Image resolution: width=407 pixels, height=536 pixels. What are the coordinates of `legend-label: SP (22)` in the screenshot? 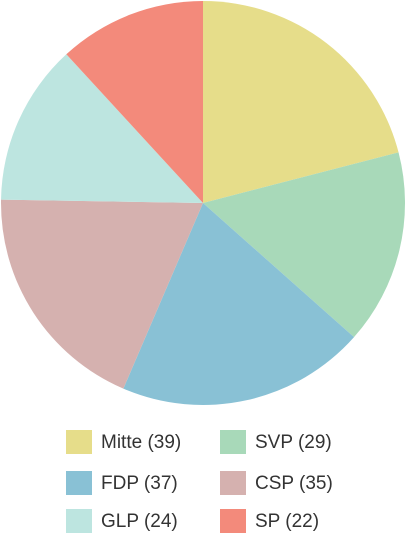 It's located at (287, 521).